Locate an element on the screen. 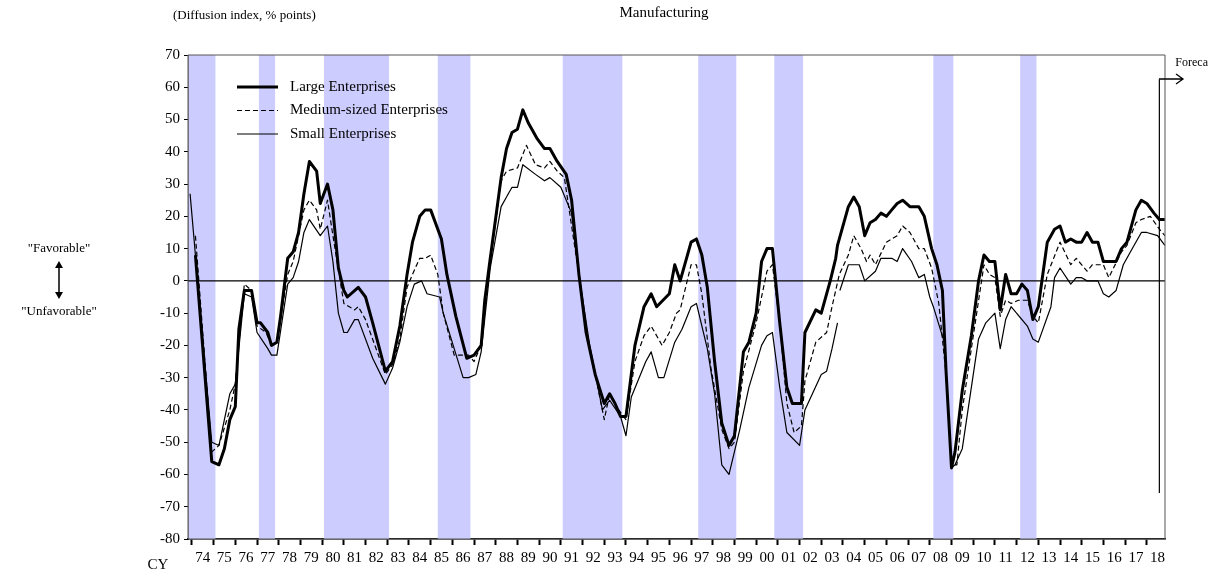 The height and width of the screenshot is (573, 1211). x-tick-label: 97 is located at coordinates (702, 556).